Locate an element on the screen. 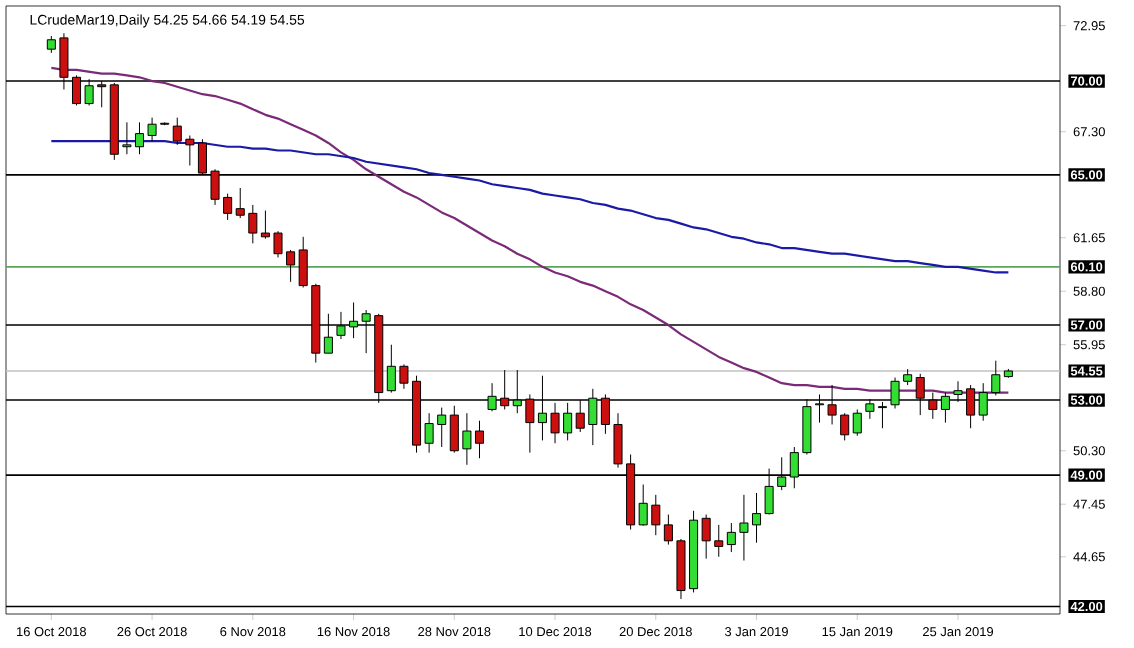  candlestick is located at coordinates (857, 422).